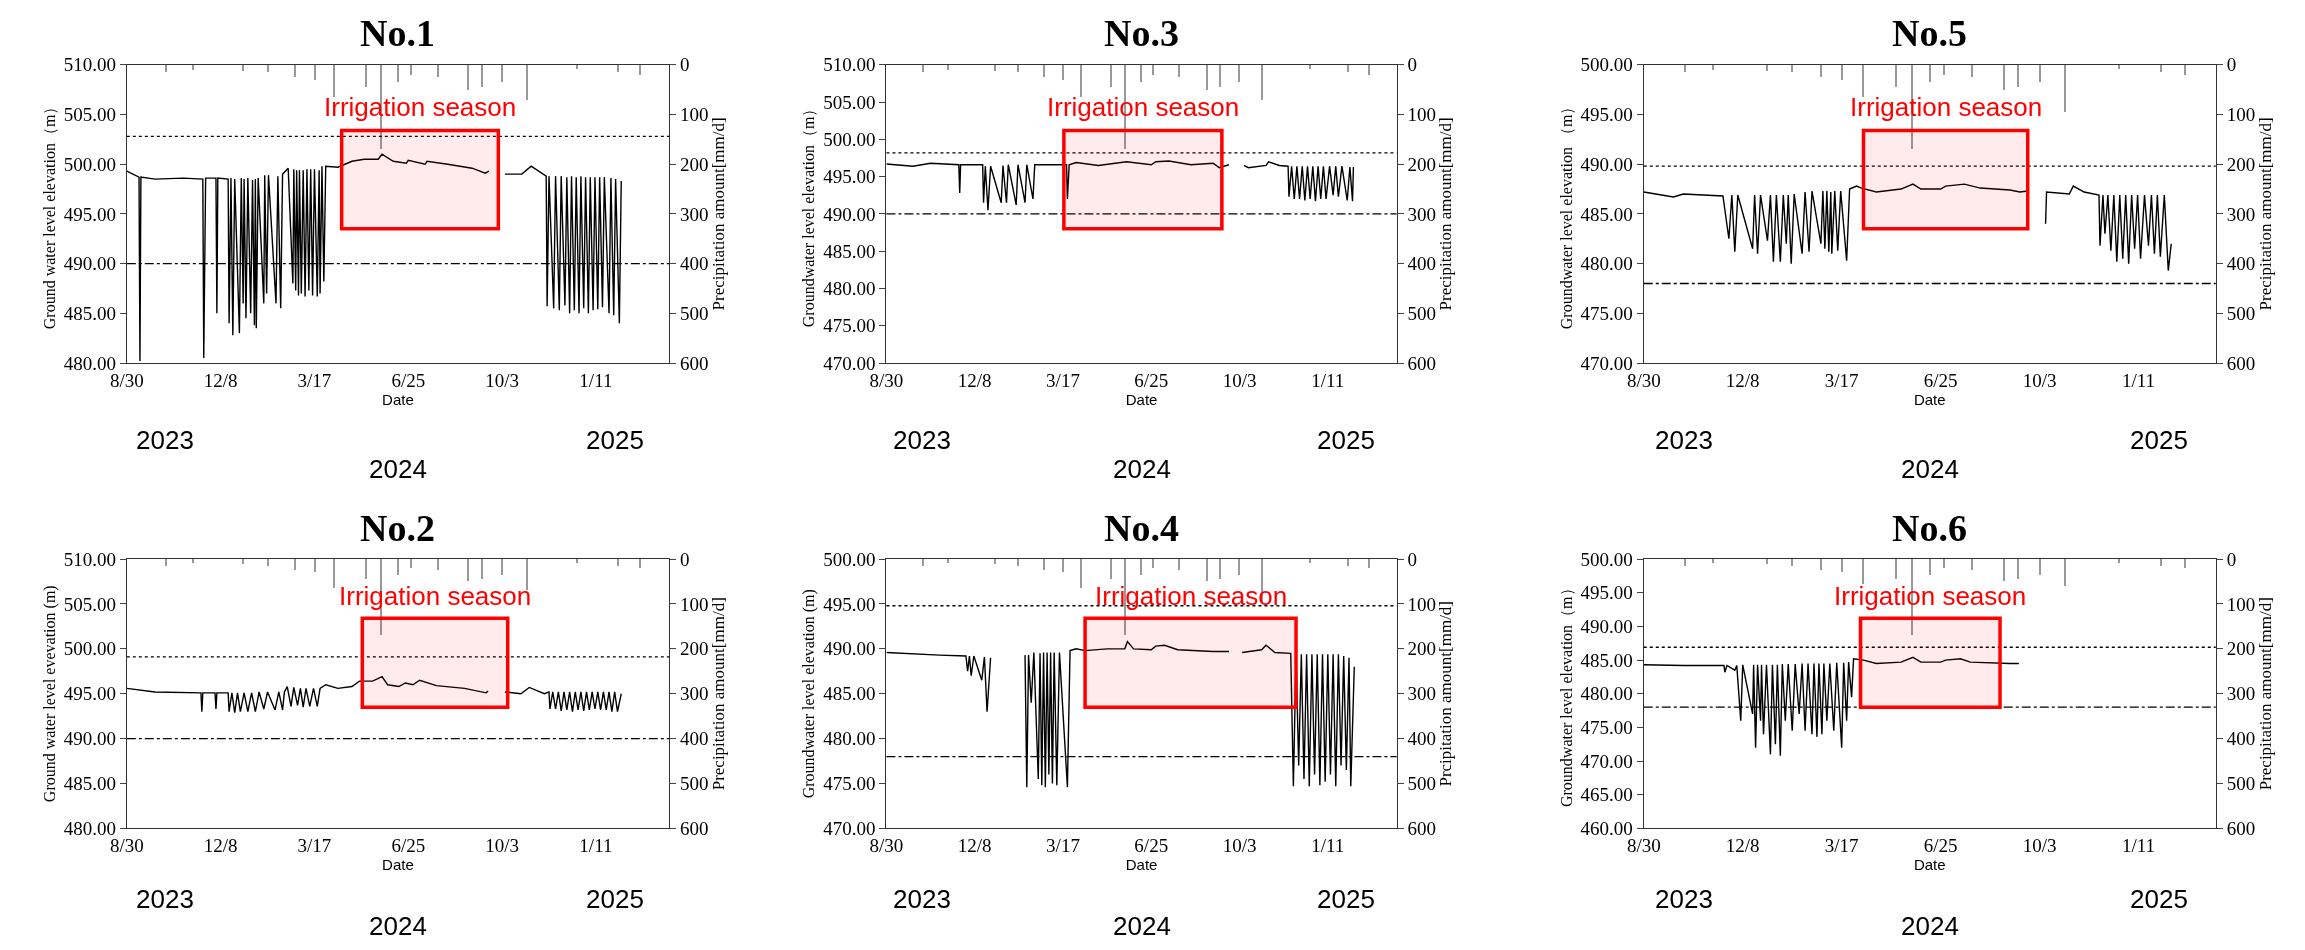 The width and height of the screenshot is (2305, 950). I want to click on y-axis-title: Ground water level evevation (m), so click(49, 694).